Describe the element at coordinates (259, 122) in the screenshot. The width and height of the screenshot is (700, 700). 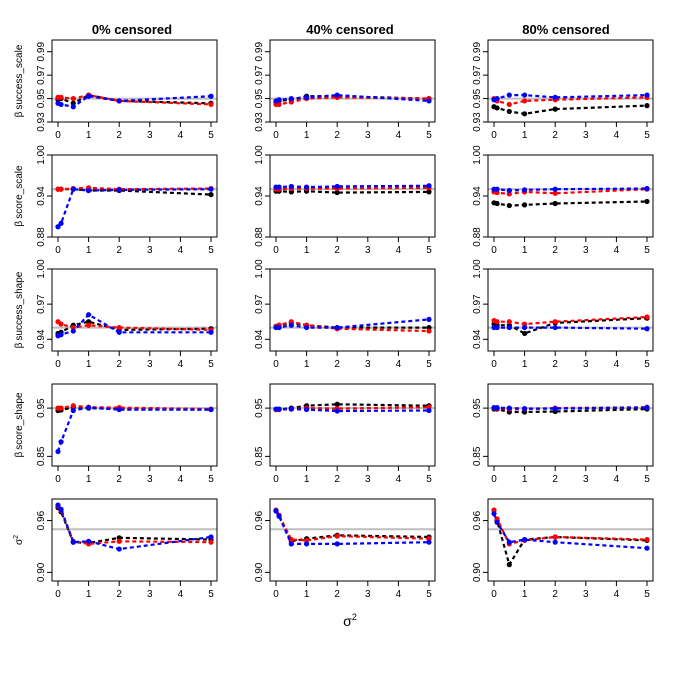
I see `y-tick-label: 0.93` at that location.